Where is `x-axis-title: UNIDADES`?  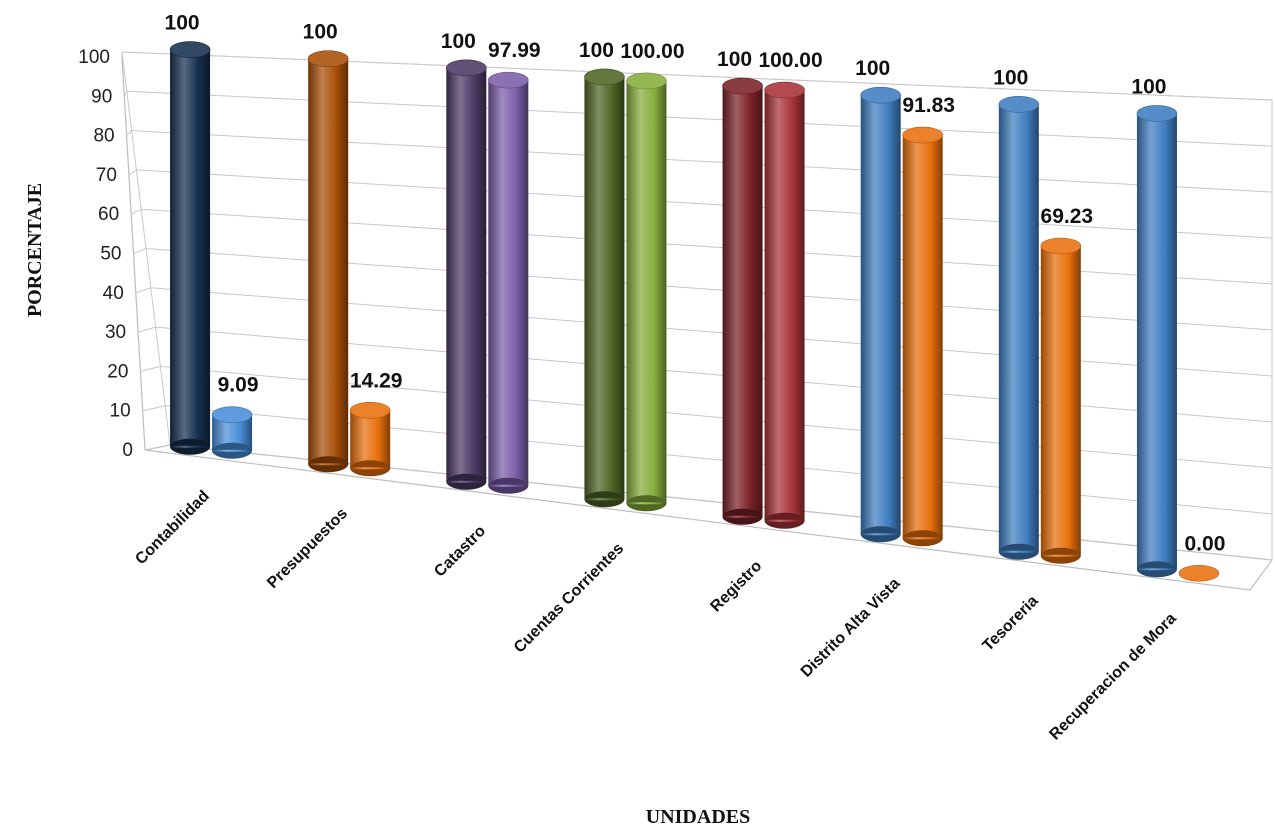 x-axis-title: UNIDADES is located at coordinates (698, 817).